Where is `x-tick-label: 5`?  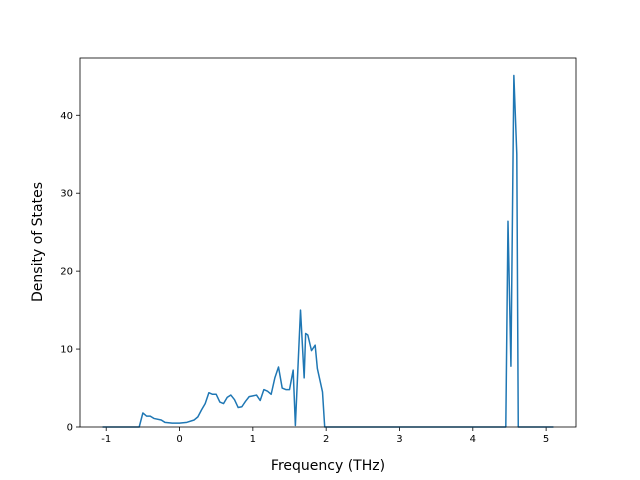 x-tick-label: 5 is located at coordinates (546, 439).